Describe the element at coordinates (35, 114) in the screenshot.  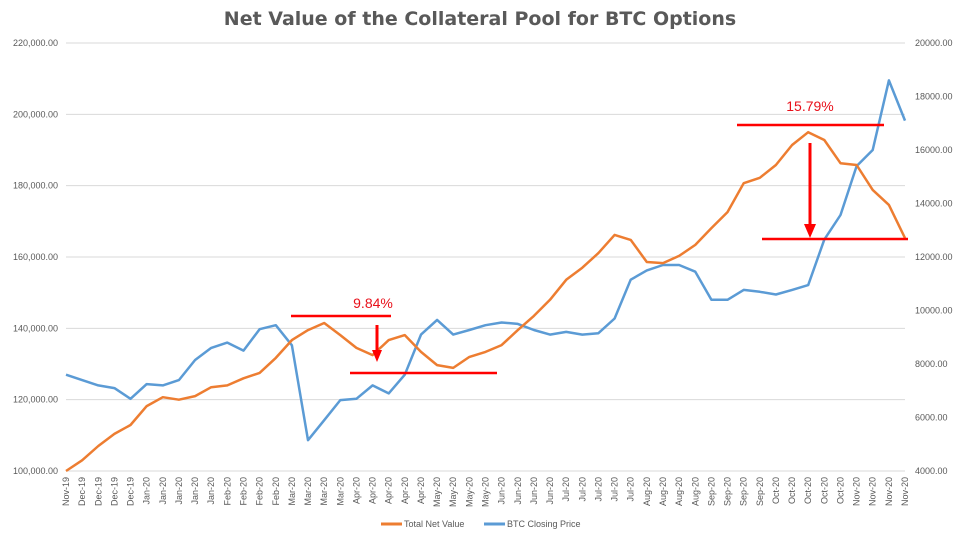
I see `left-axis-tick-label: 200,000.00` at that location.